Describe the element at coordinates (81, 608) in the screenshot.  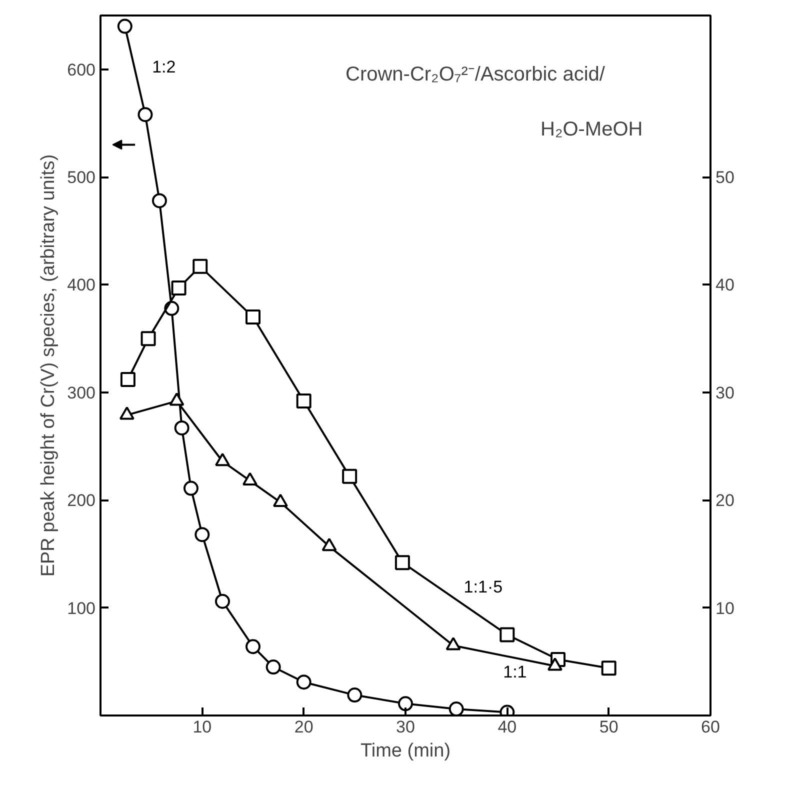
I see `y-tick-label: 100` at that location.